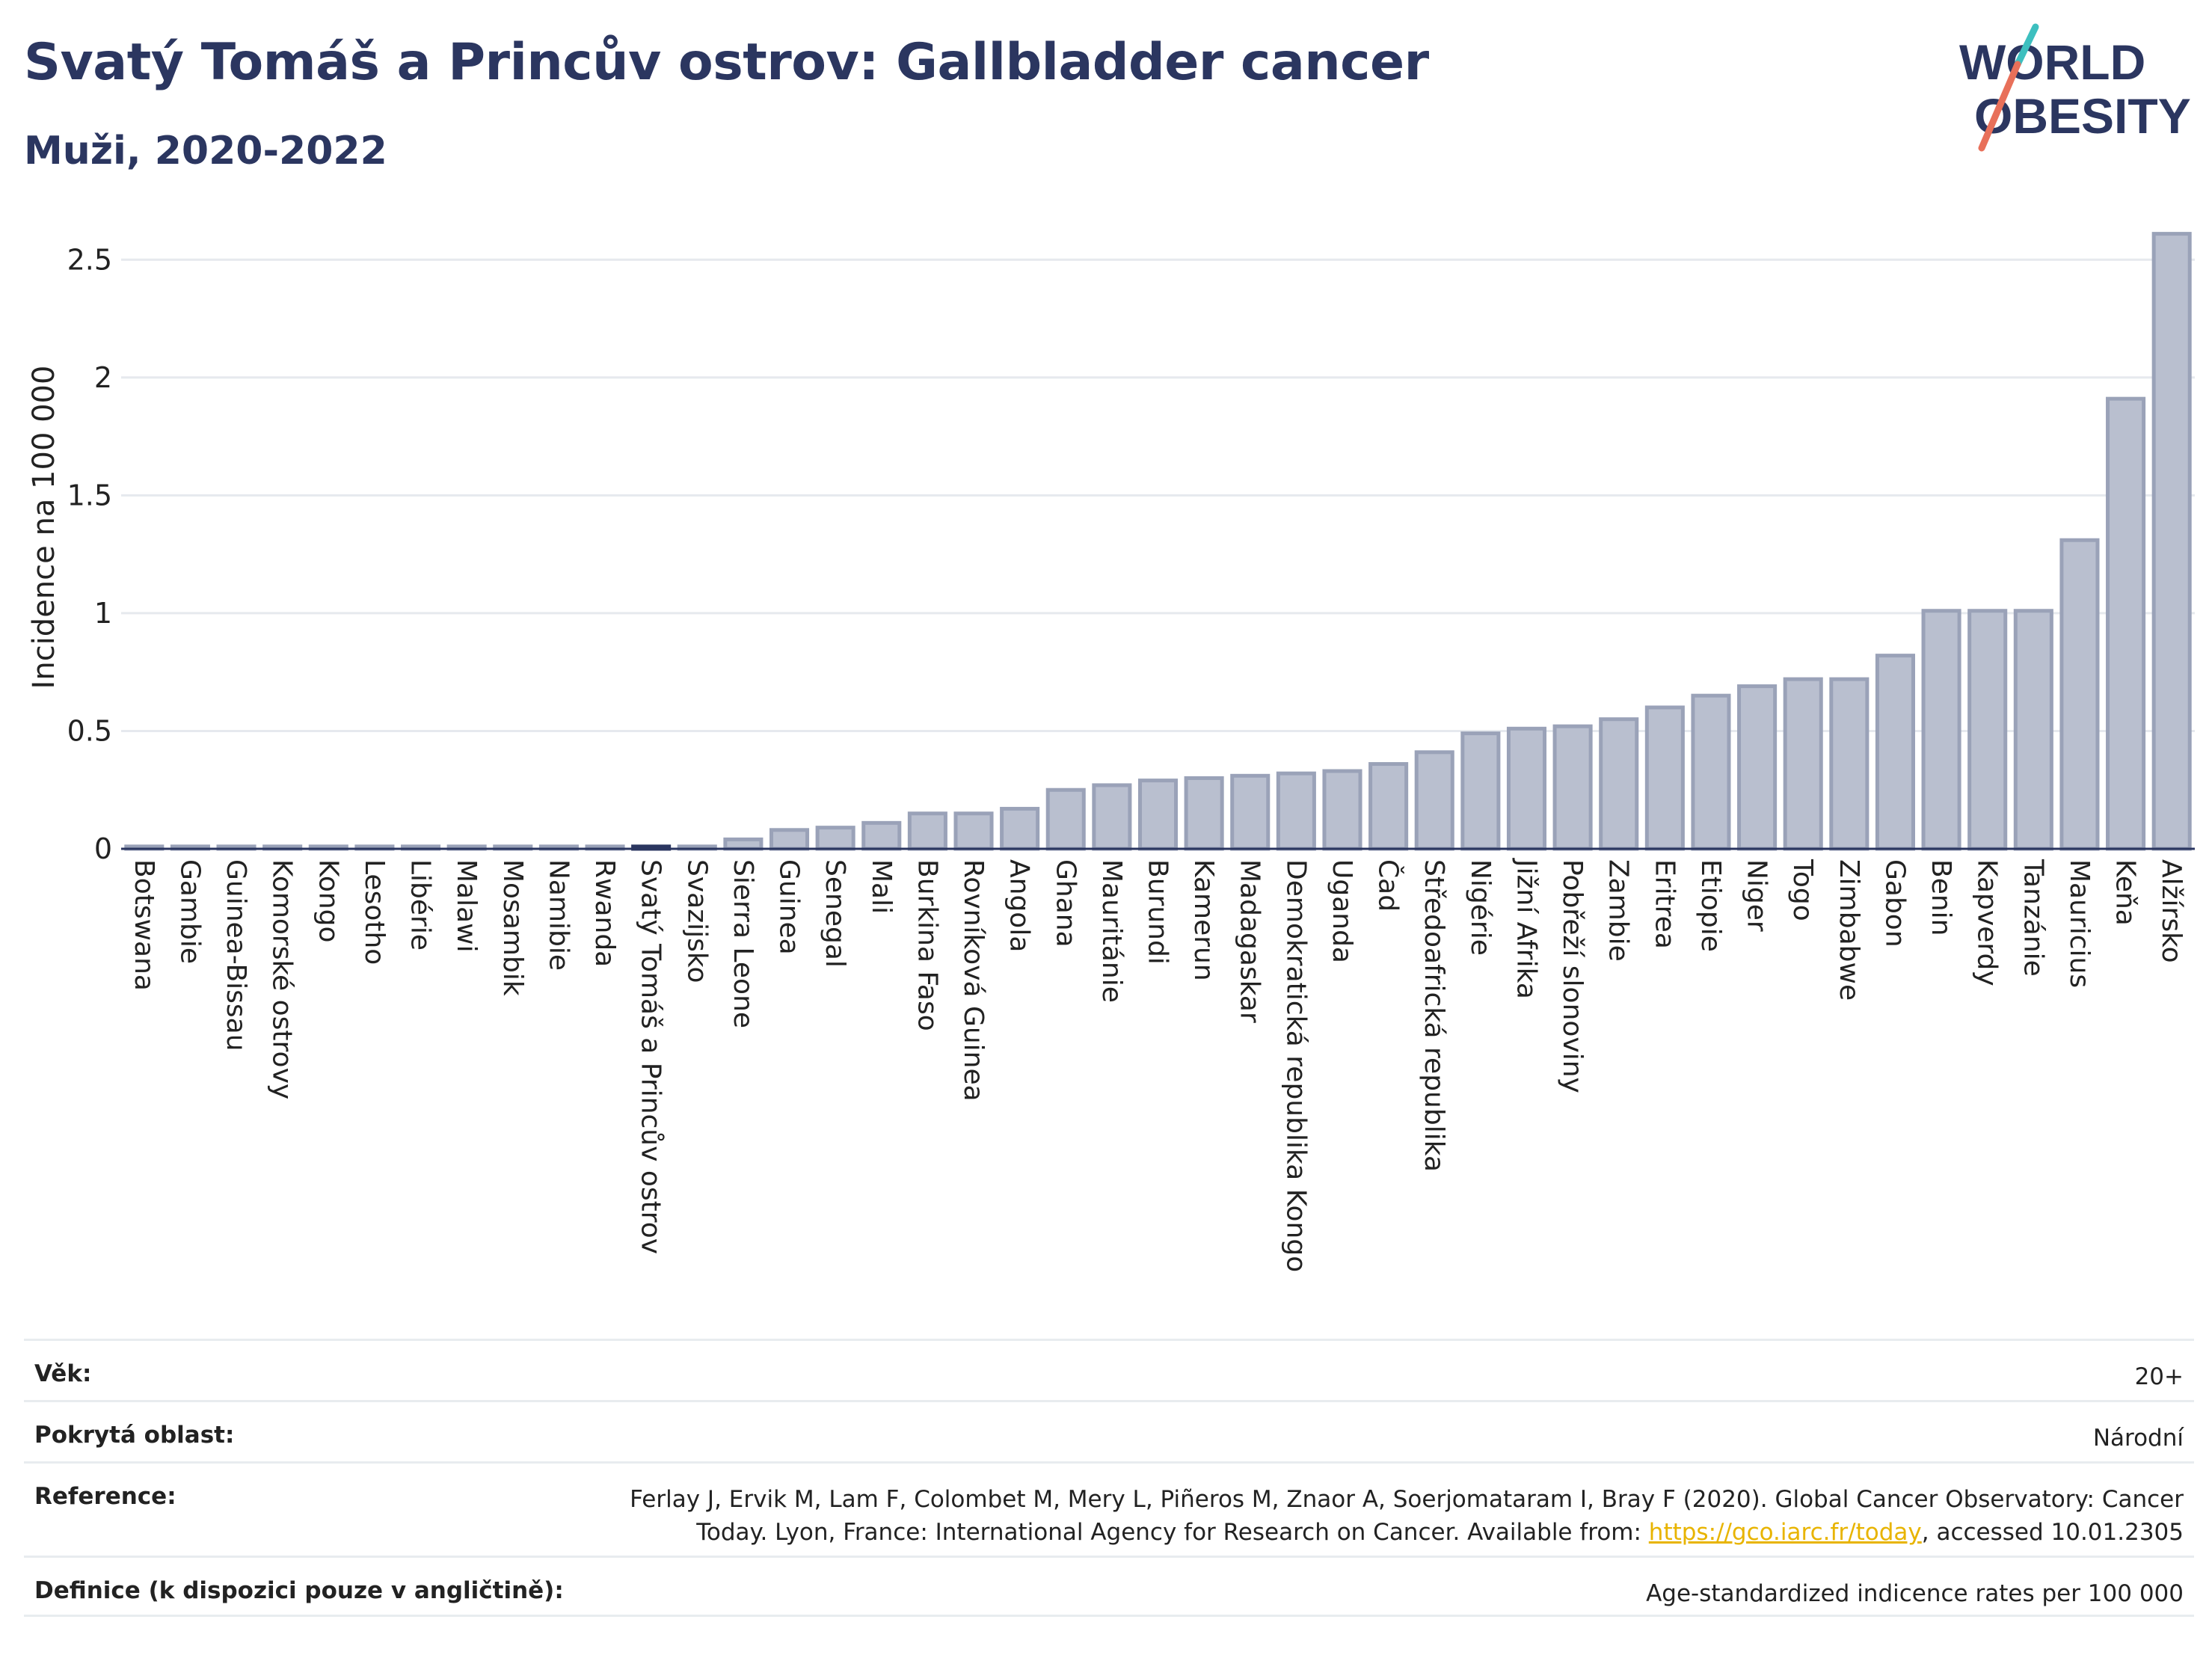 The height and width of the screenshot is (1655, 2212). I want to click on reference-link: https://gco.iarc.fr/today, so click(1785, 1532).